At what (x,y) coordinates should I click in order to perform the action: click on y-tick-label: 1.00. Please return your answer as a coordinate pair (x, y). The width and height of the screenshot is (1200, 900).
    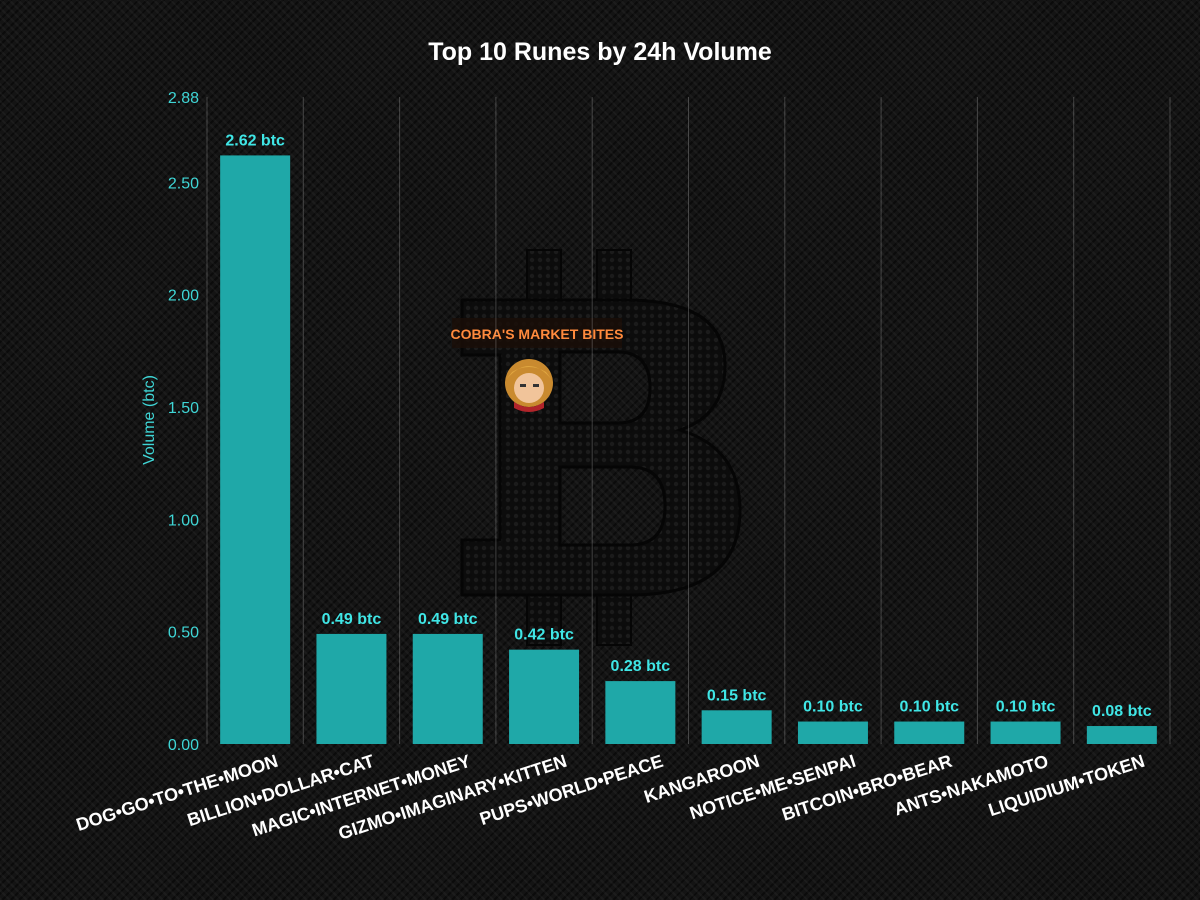
    Looking at the image, I should click on (183, 520).